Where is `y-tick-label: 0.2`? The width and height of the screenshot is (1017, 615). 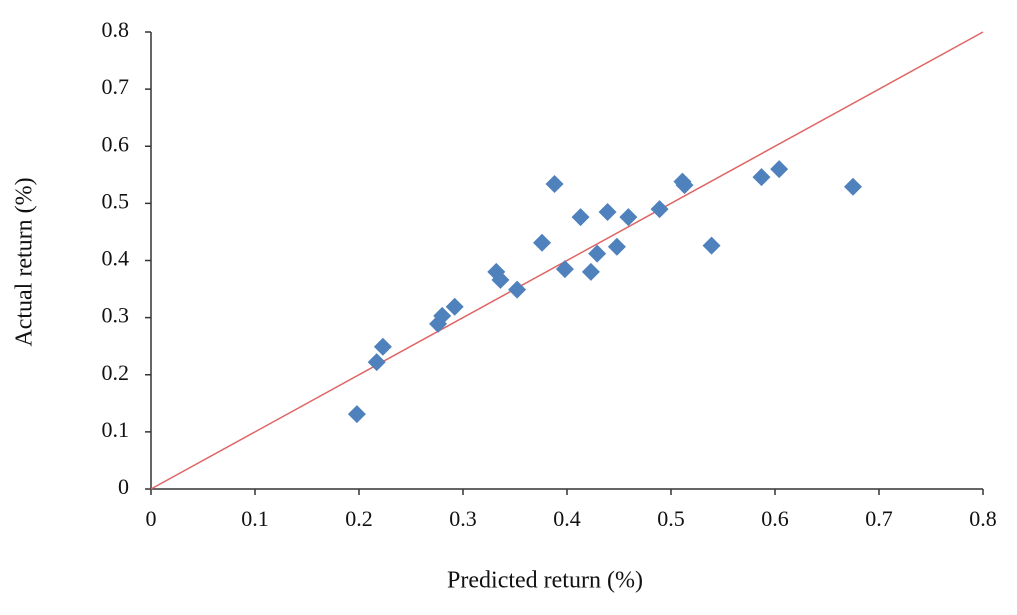 y-tick-label: 0.2 is located at coordinates (116, 372).